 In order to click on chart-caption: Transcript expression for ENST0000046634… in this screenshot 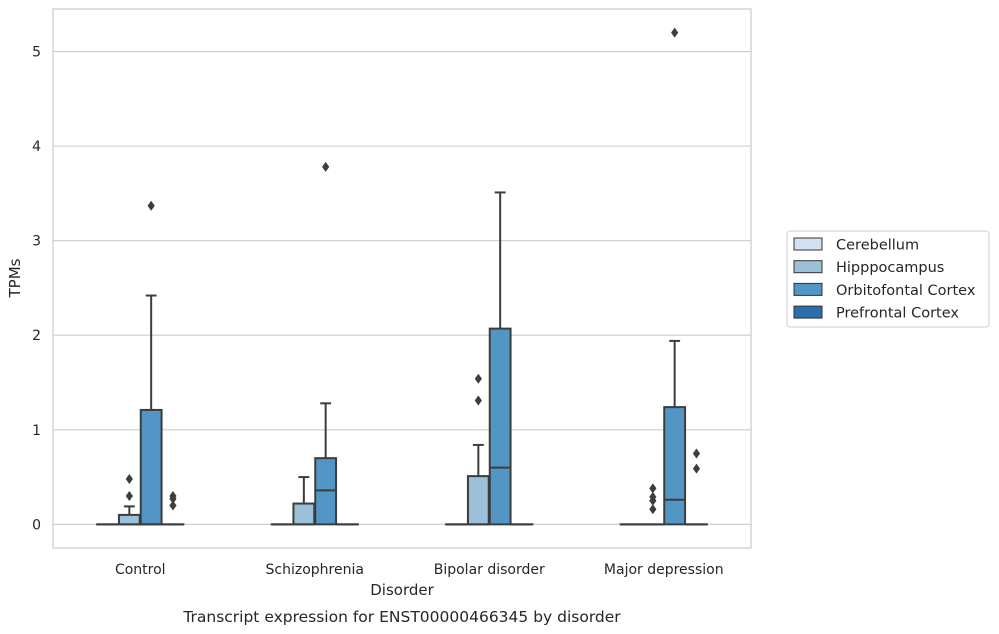, I will do `click(401, 617)`.